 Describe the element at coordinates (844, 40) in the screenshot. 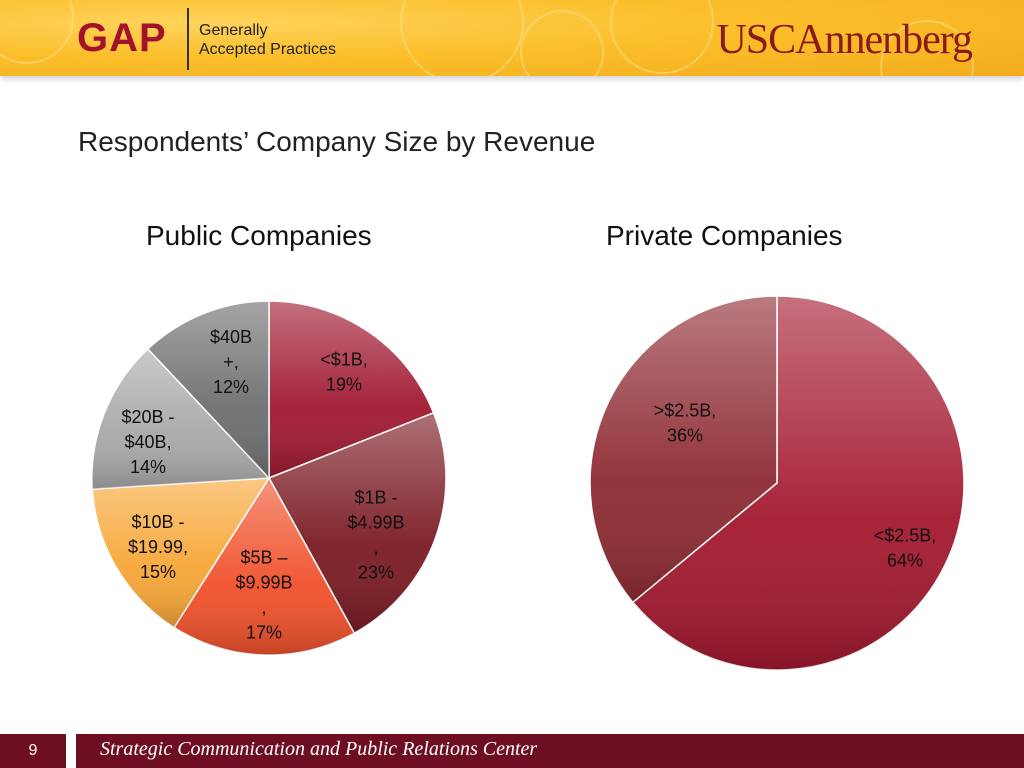

I see `usc-annenberg-logo: USCAnnenberg` at that location.